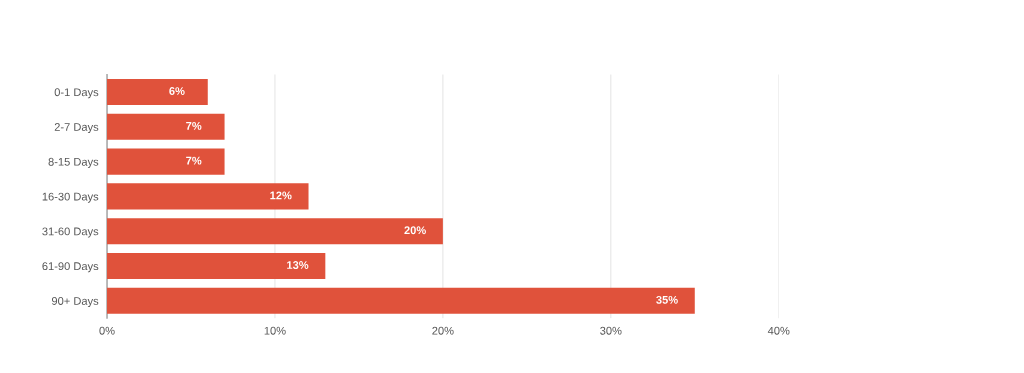  I want to click on data-label: 12%, so click(281, 195).